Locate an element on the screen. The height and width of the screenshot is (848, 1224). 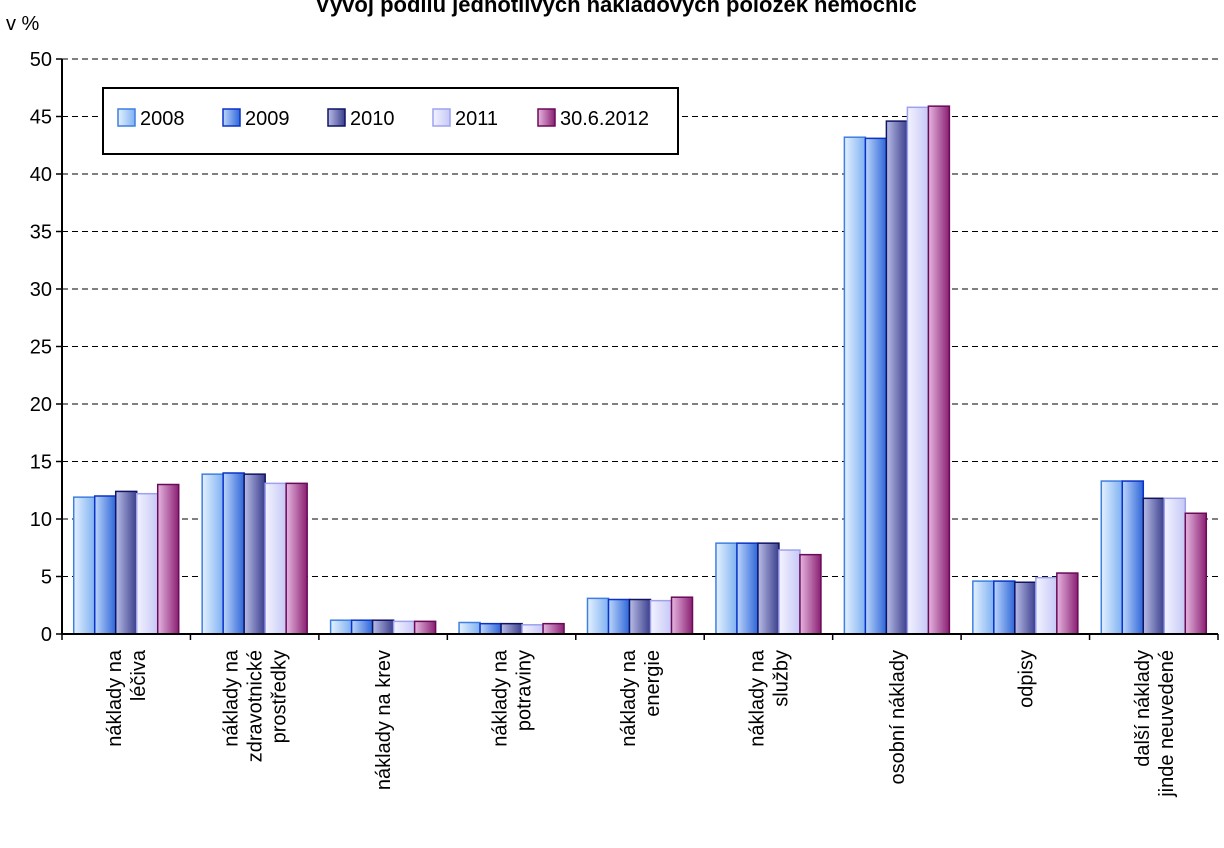
x-category-label: náklady na zdravotnické prostředky is located at coordinates (256, 705).